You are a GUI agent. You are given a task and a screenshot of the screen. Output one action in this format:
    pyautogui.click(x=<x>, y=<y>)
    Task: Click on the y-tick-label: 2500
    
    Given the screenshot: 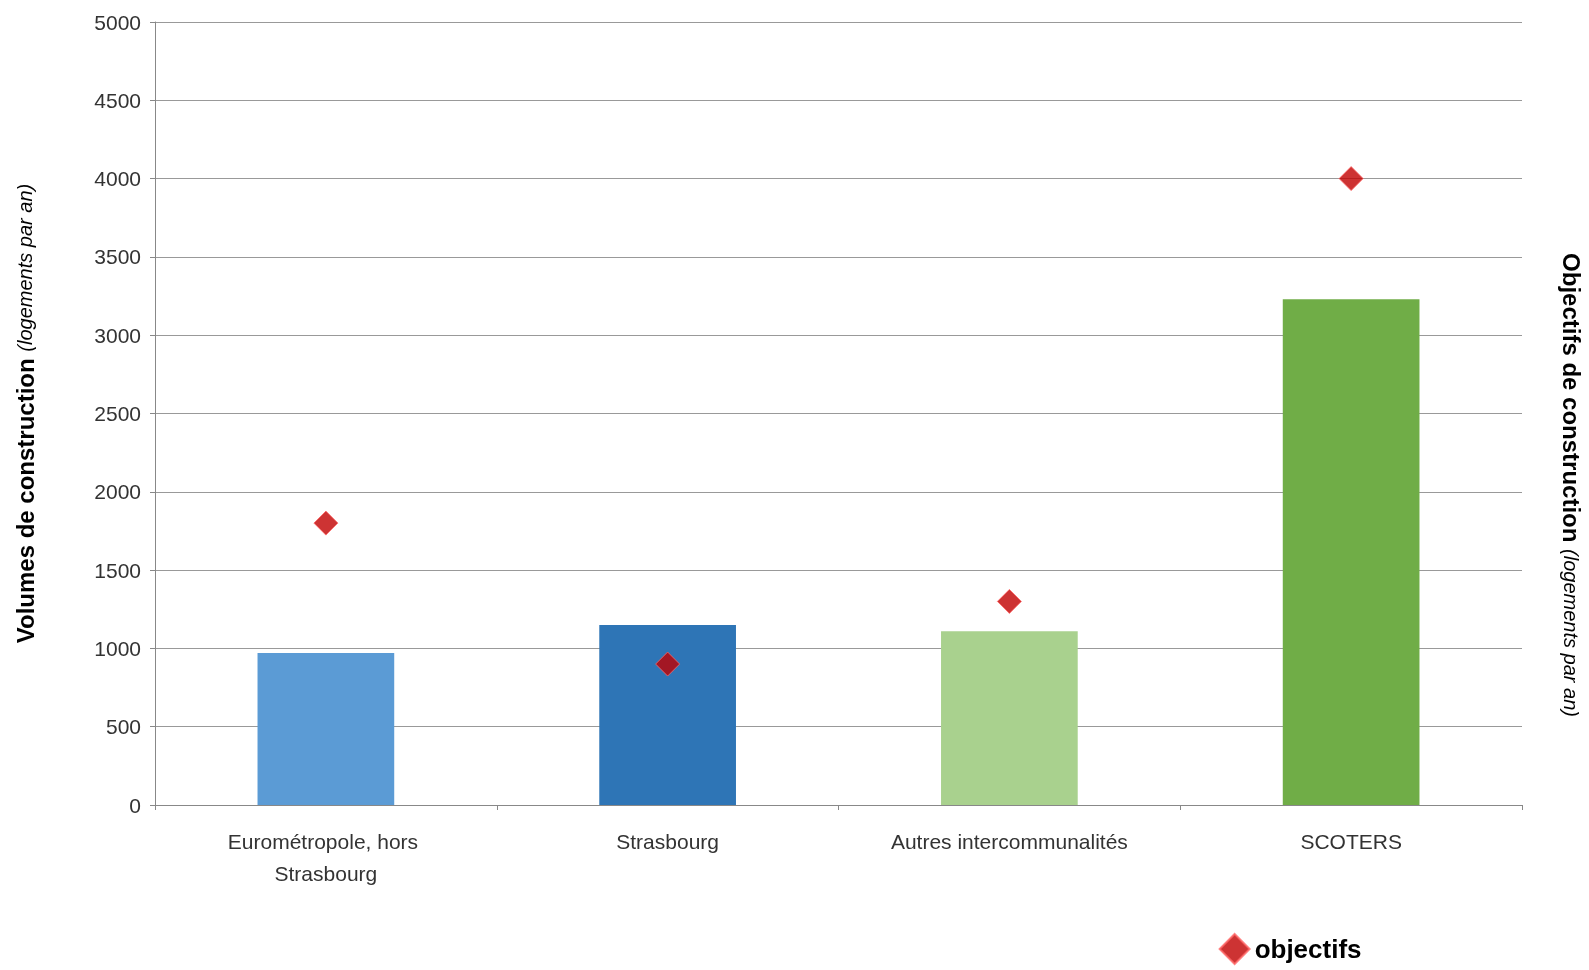 What is the action you would take?
    pyautogui.click(x=117, y=413)
    